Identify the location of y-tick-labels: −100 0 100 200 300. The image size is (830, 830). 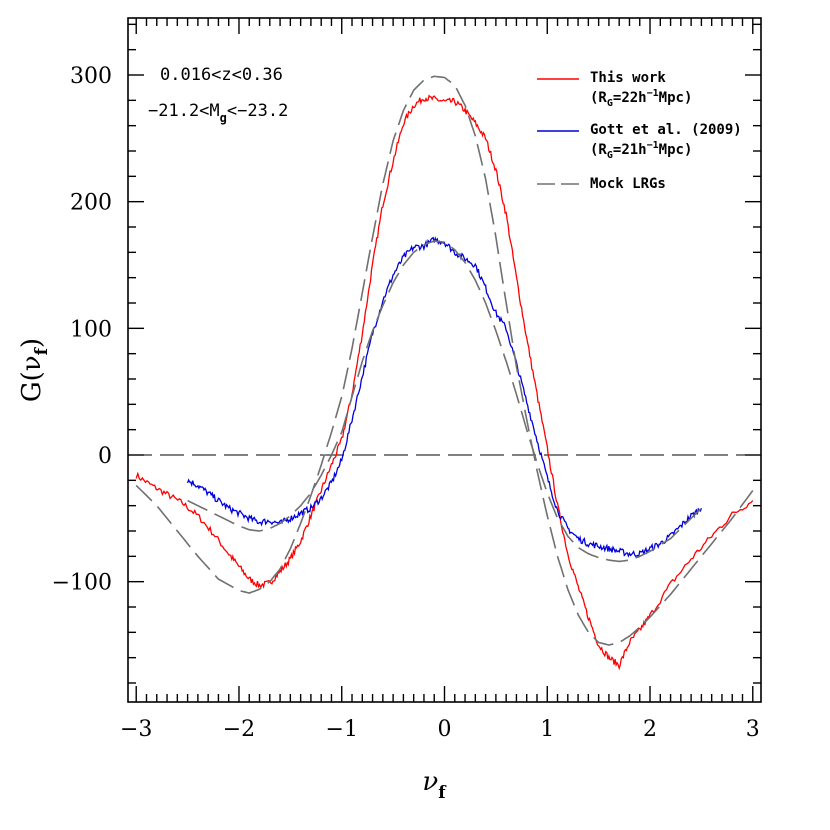
(82, 330).